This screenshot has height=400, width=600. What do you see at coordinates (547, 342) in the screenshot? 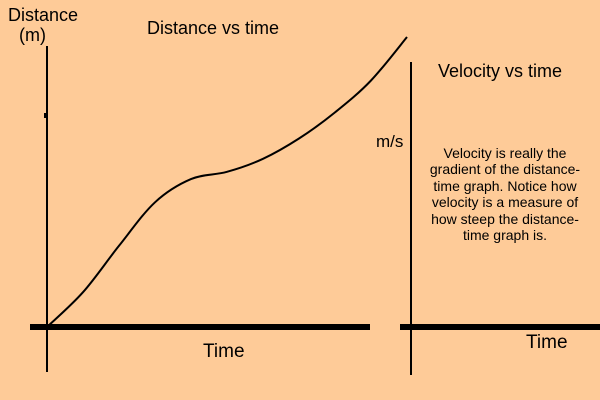
I see `velocity-x-axis-label: Time` at bounding box center [547, 342].